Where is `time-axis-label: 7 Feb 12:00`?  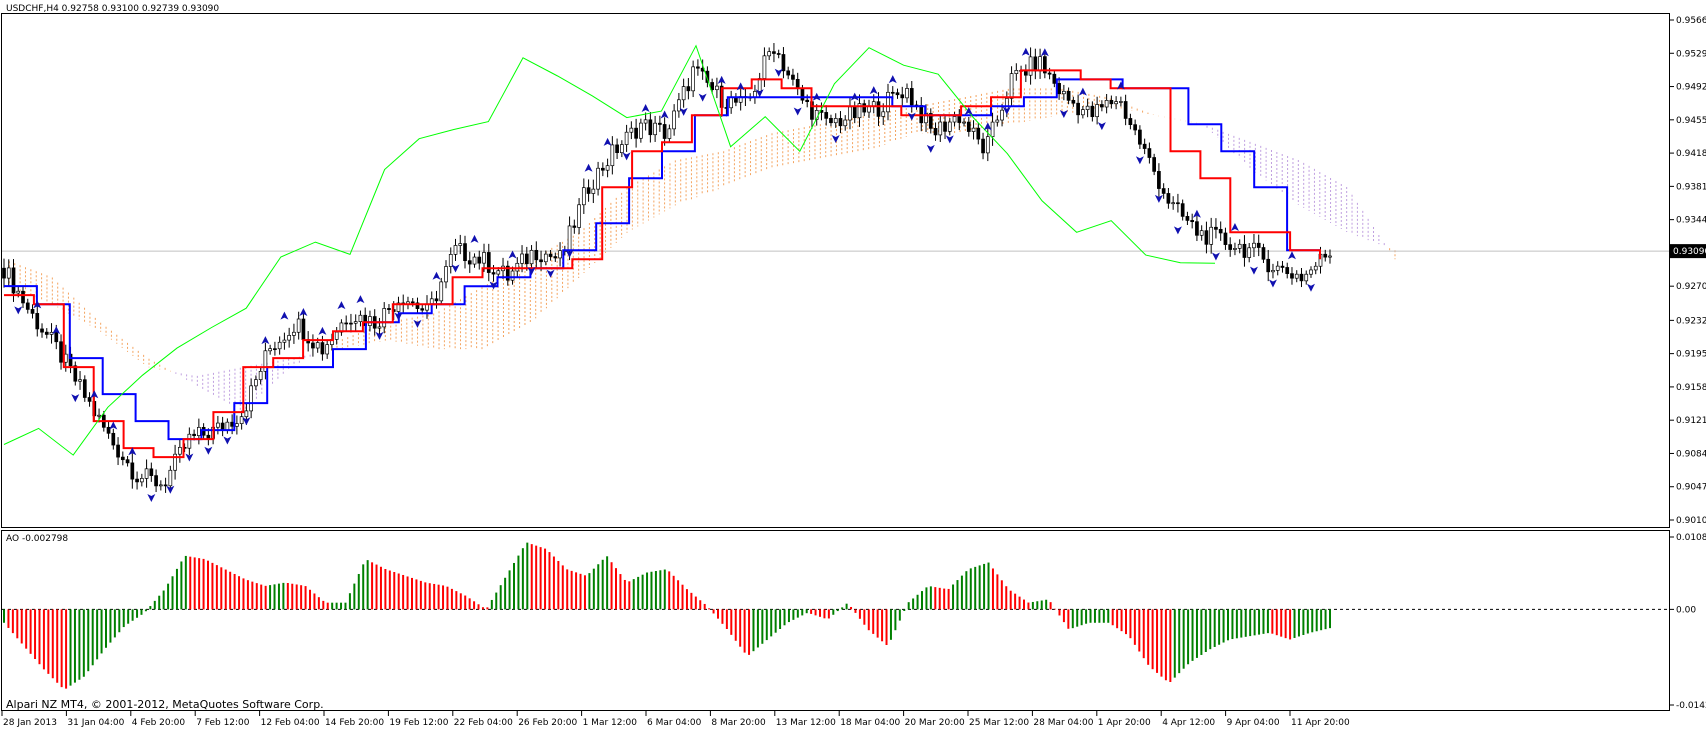
time-axis-label: 7 Feb 12:00 is located at coordinates (223, 723).